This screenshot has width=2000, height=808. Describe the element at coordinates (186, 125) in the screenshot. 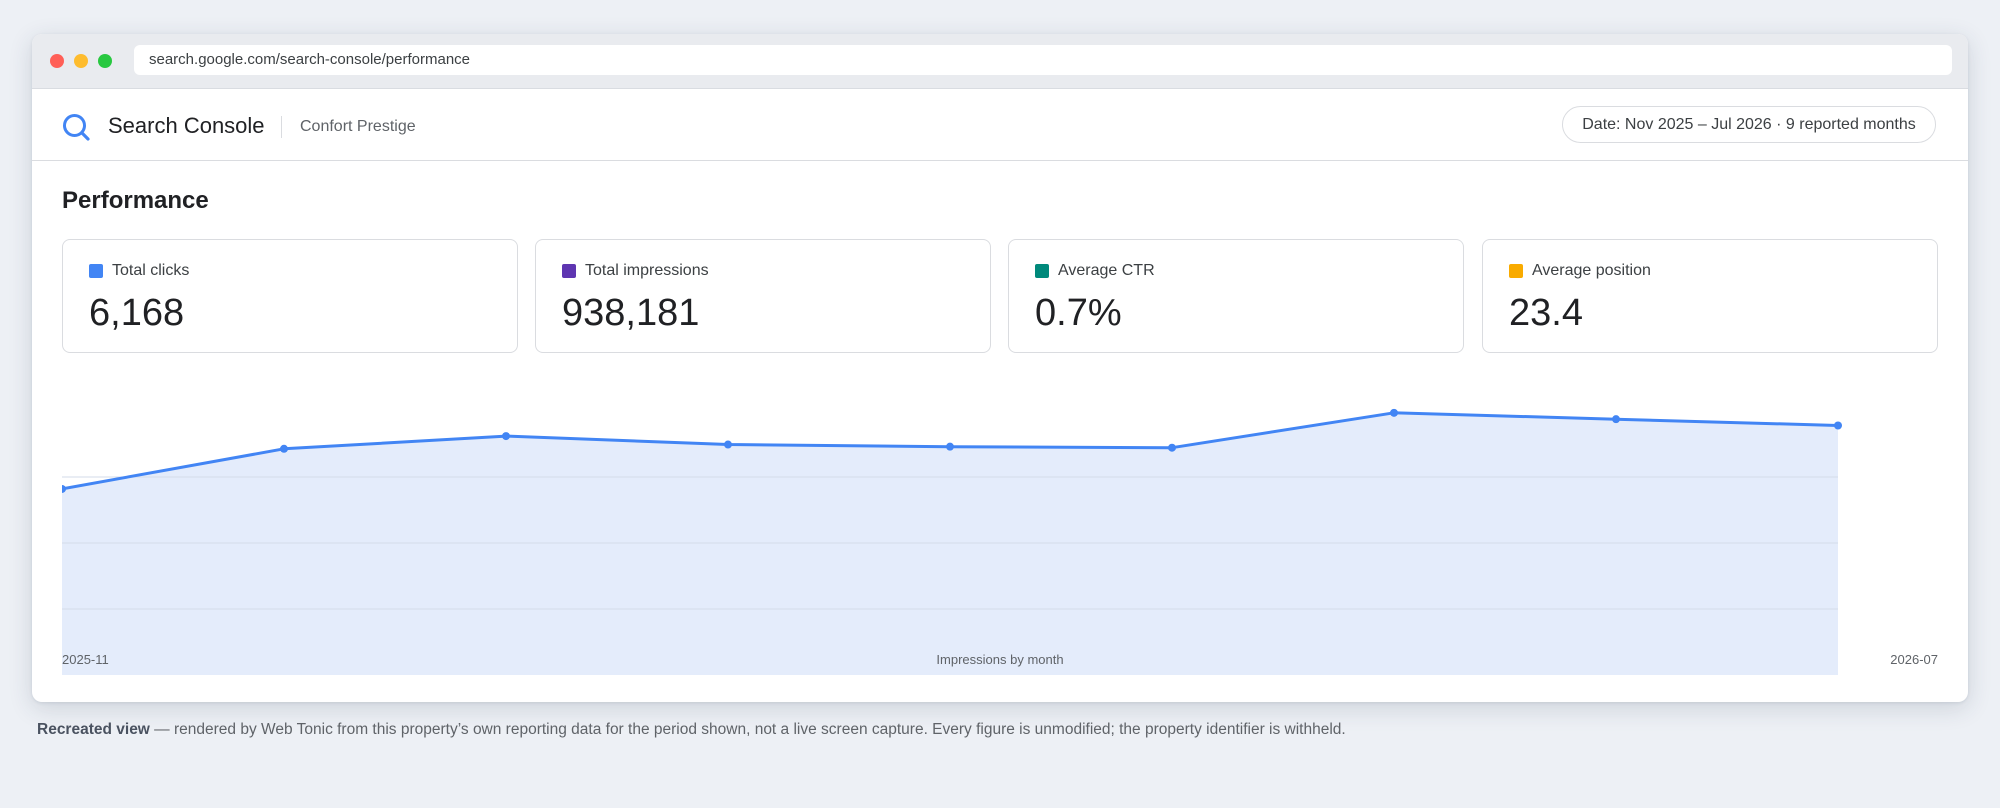

I see `app-title: Search Console` at that location.